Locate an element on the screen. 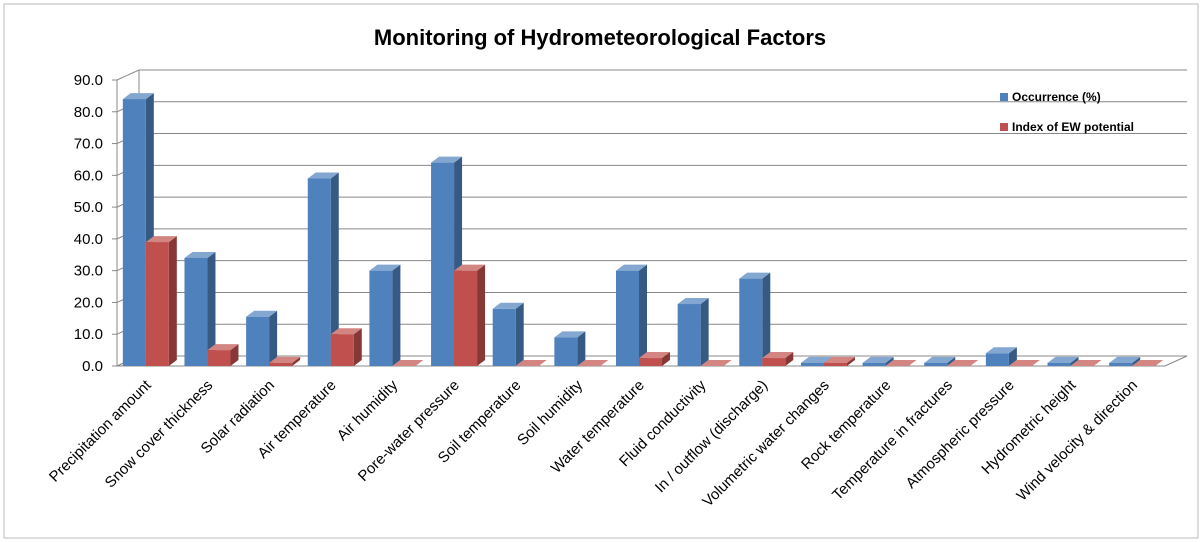 The height and width of the screenshot is (542, 1203). y-tick-label: 50.0 is located at coordinates (88, 207).